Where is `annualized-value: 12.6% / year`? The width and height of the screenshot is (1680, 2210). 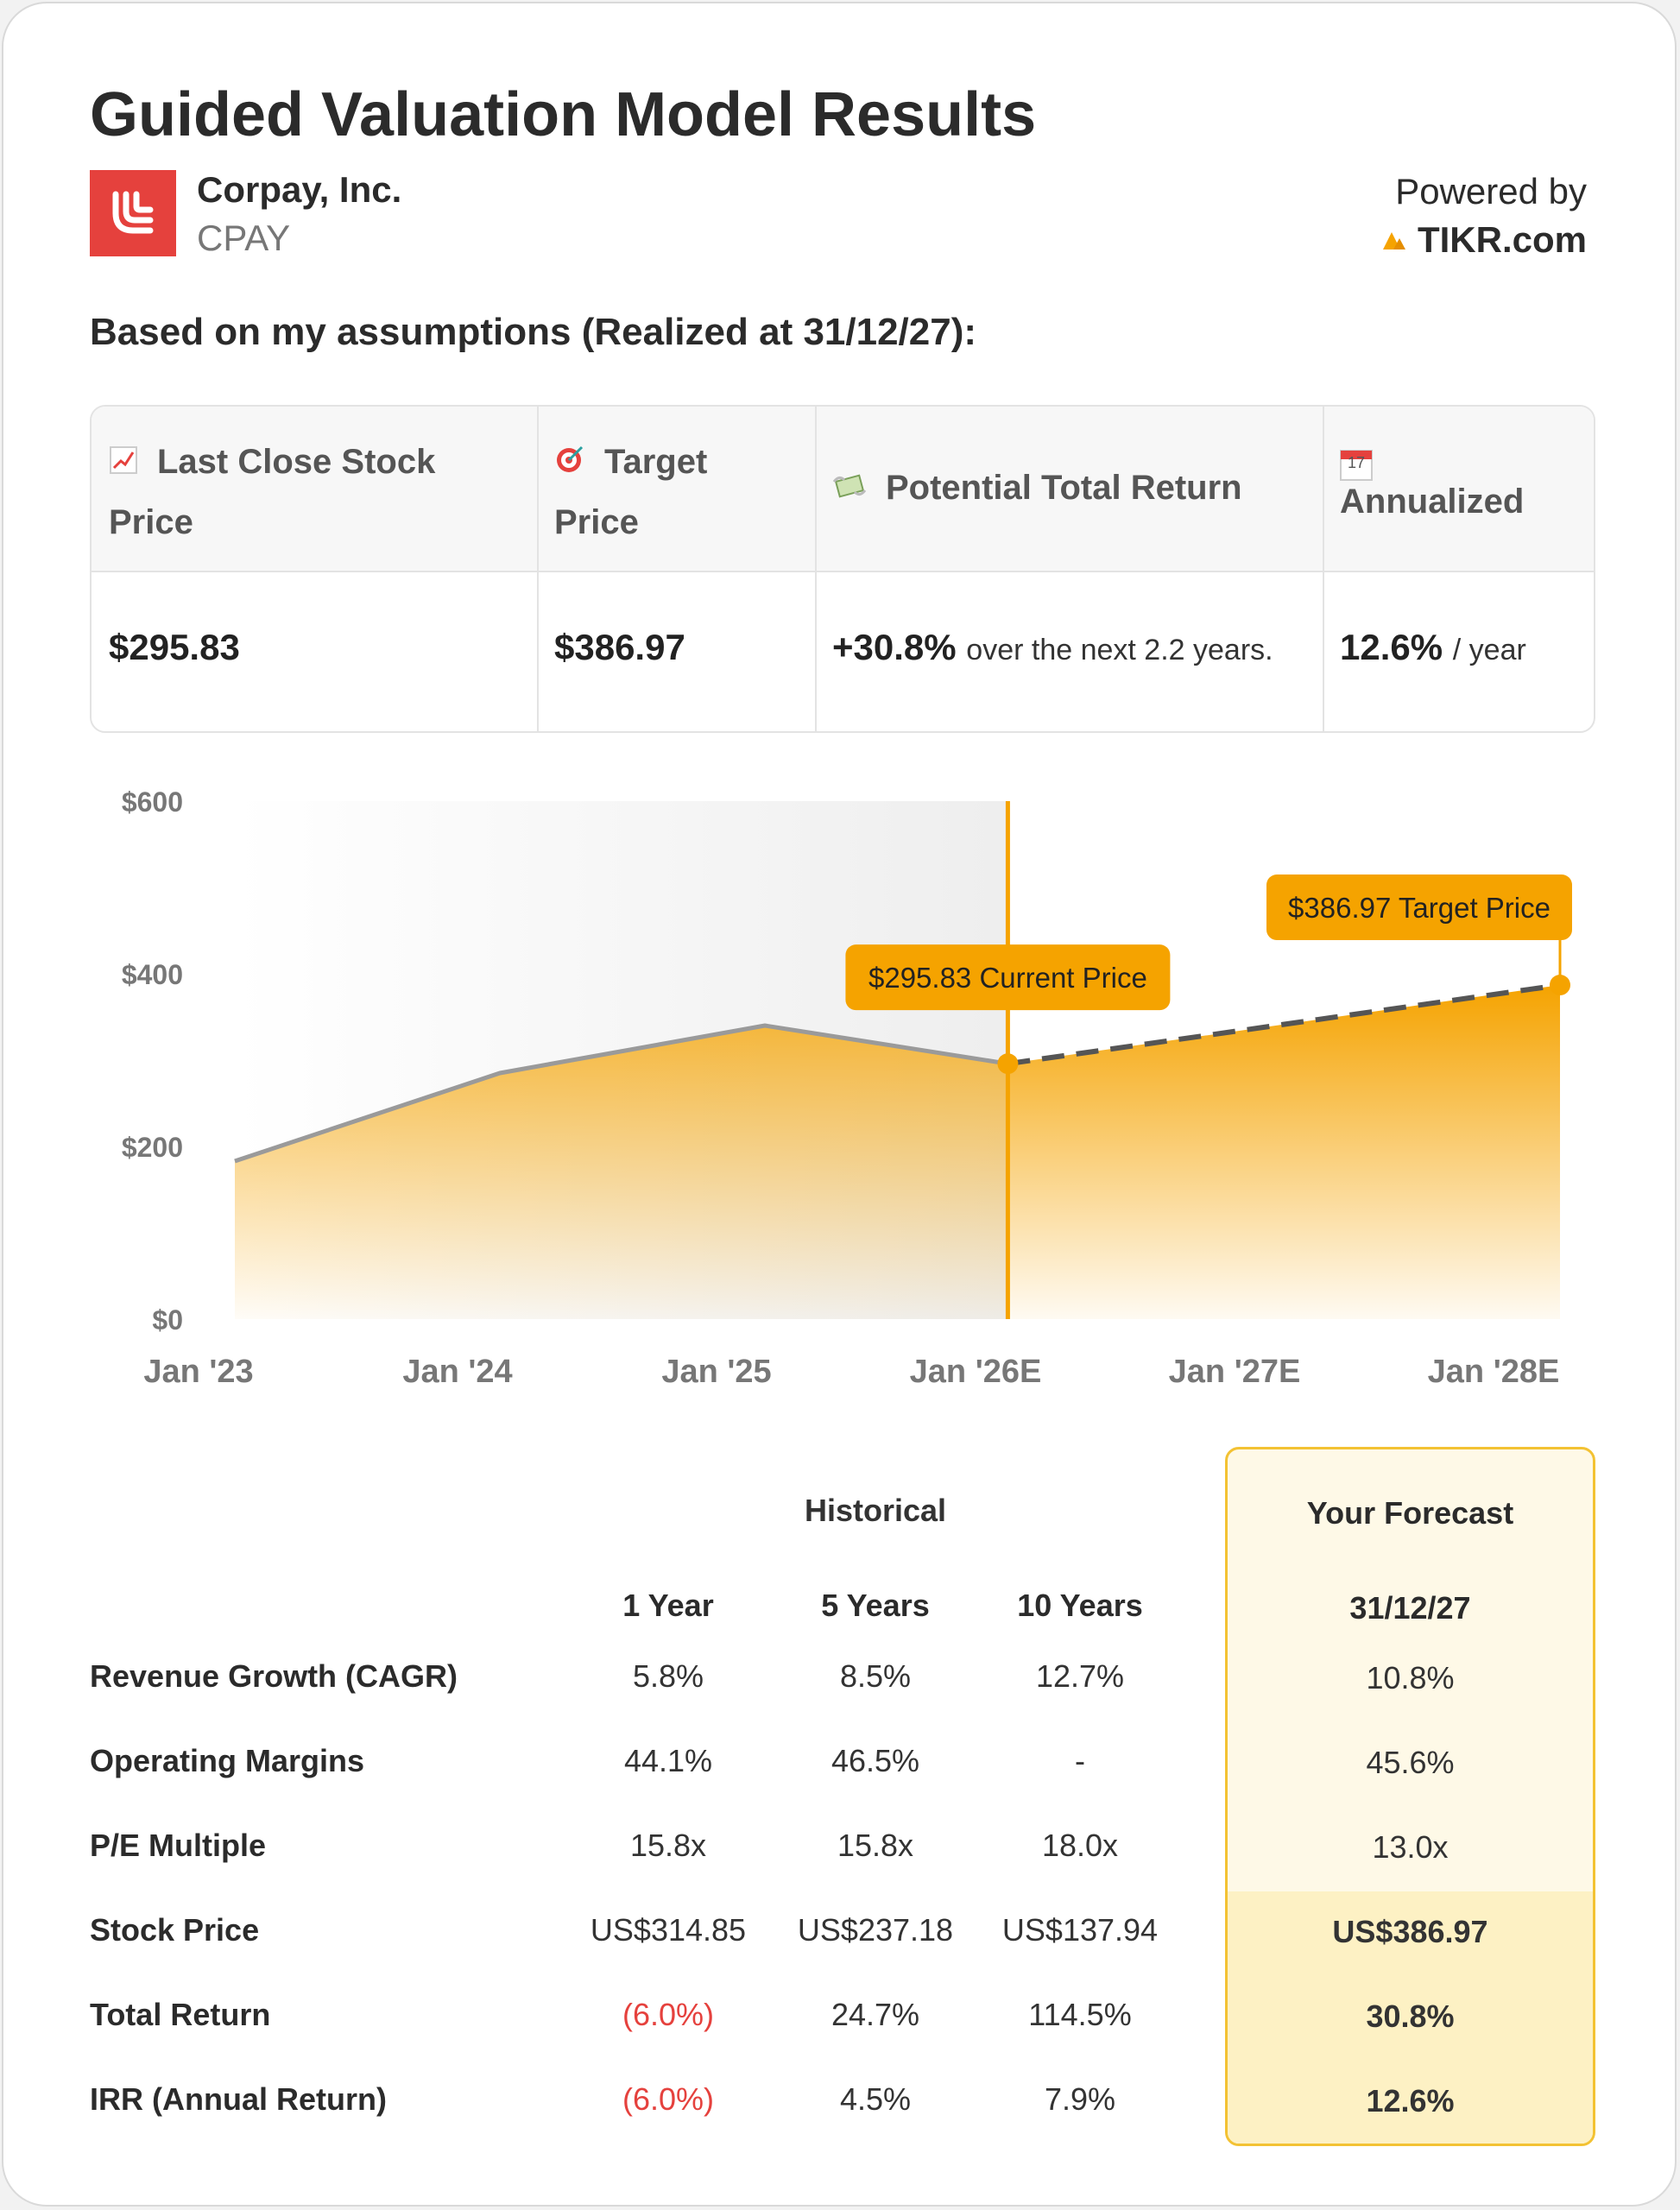
annualized-value: 12.6% / year is located at coordinates (1433, 647).